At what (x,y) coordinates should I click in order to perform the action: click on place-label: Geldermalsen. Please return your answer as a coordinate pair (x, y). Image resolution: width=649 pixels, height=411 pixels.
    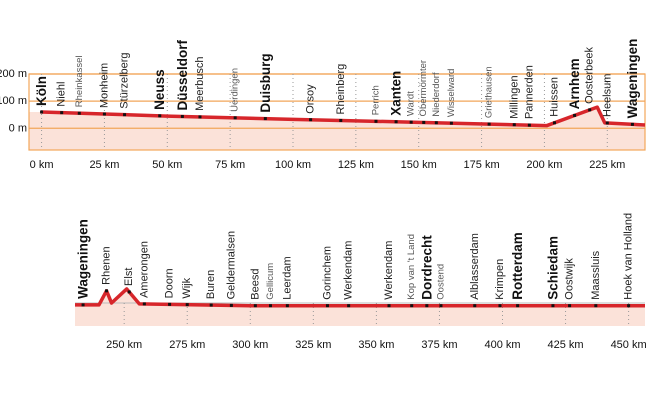
    Looking at the image, I should click on (231, 265).